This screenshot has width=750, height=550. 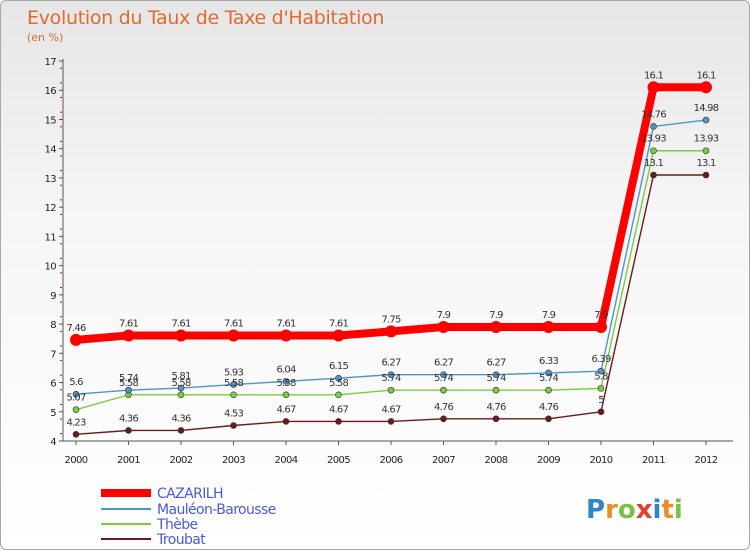 I want to click on logo-letter: o, so click(x=627, y=510).